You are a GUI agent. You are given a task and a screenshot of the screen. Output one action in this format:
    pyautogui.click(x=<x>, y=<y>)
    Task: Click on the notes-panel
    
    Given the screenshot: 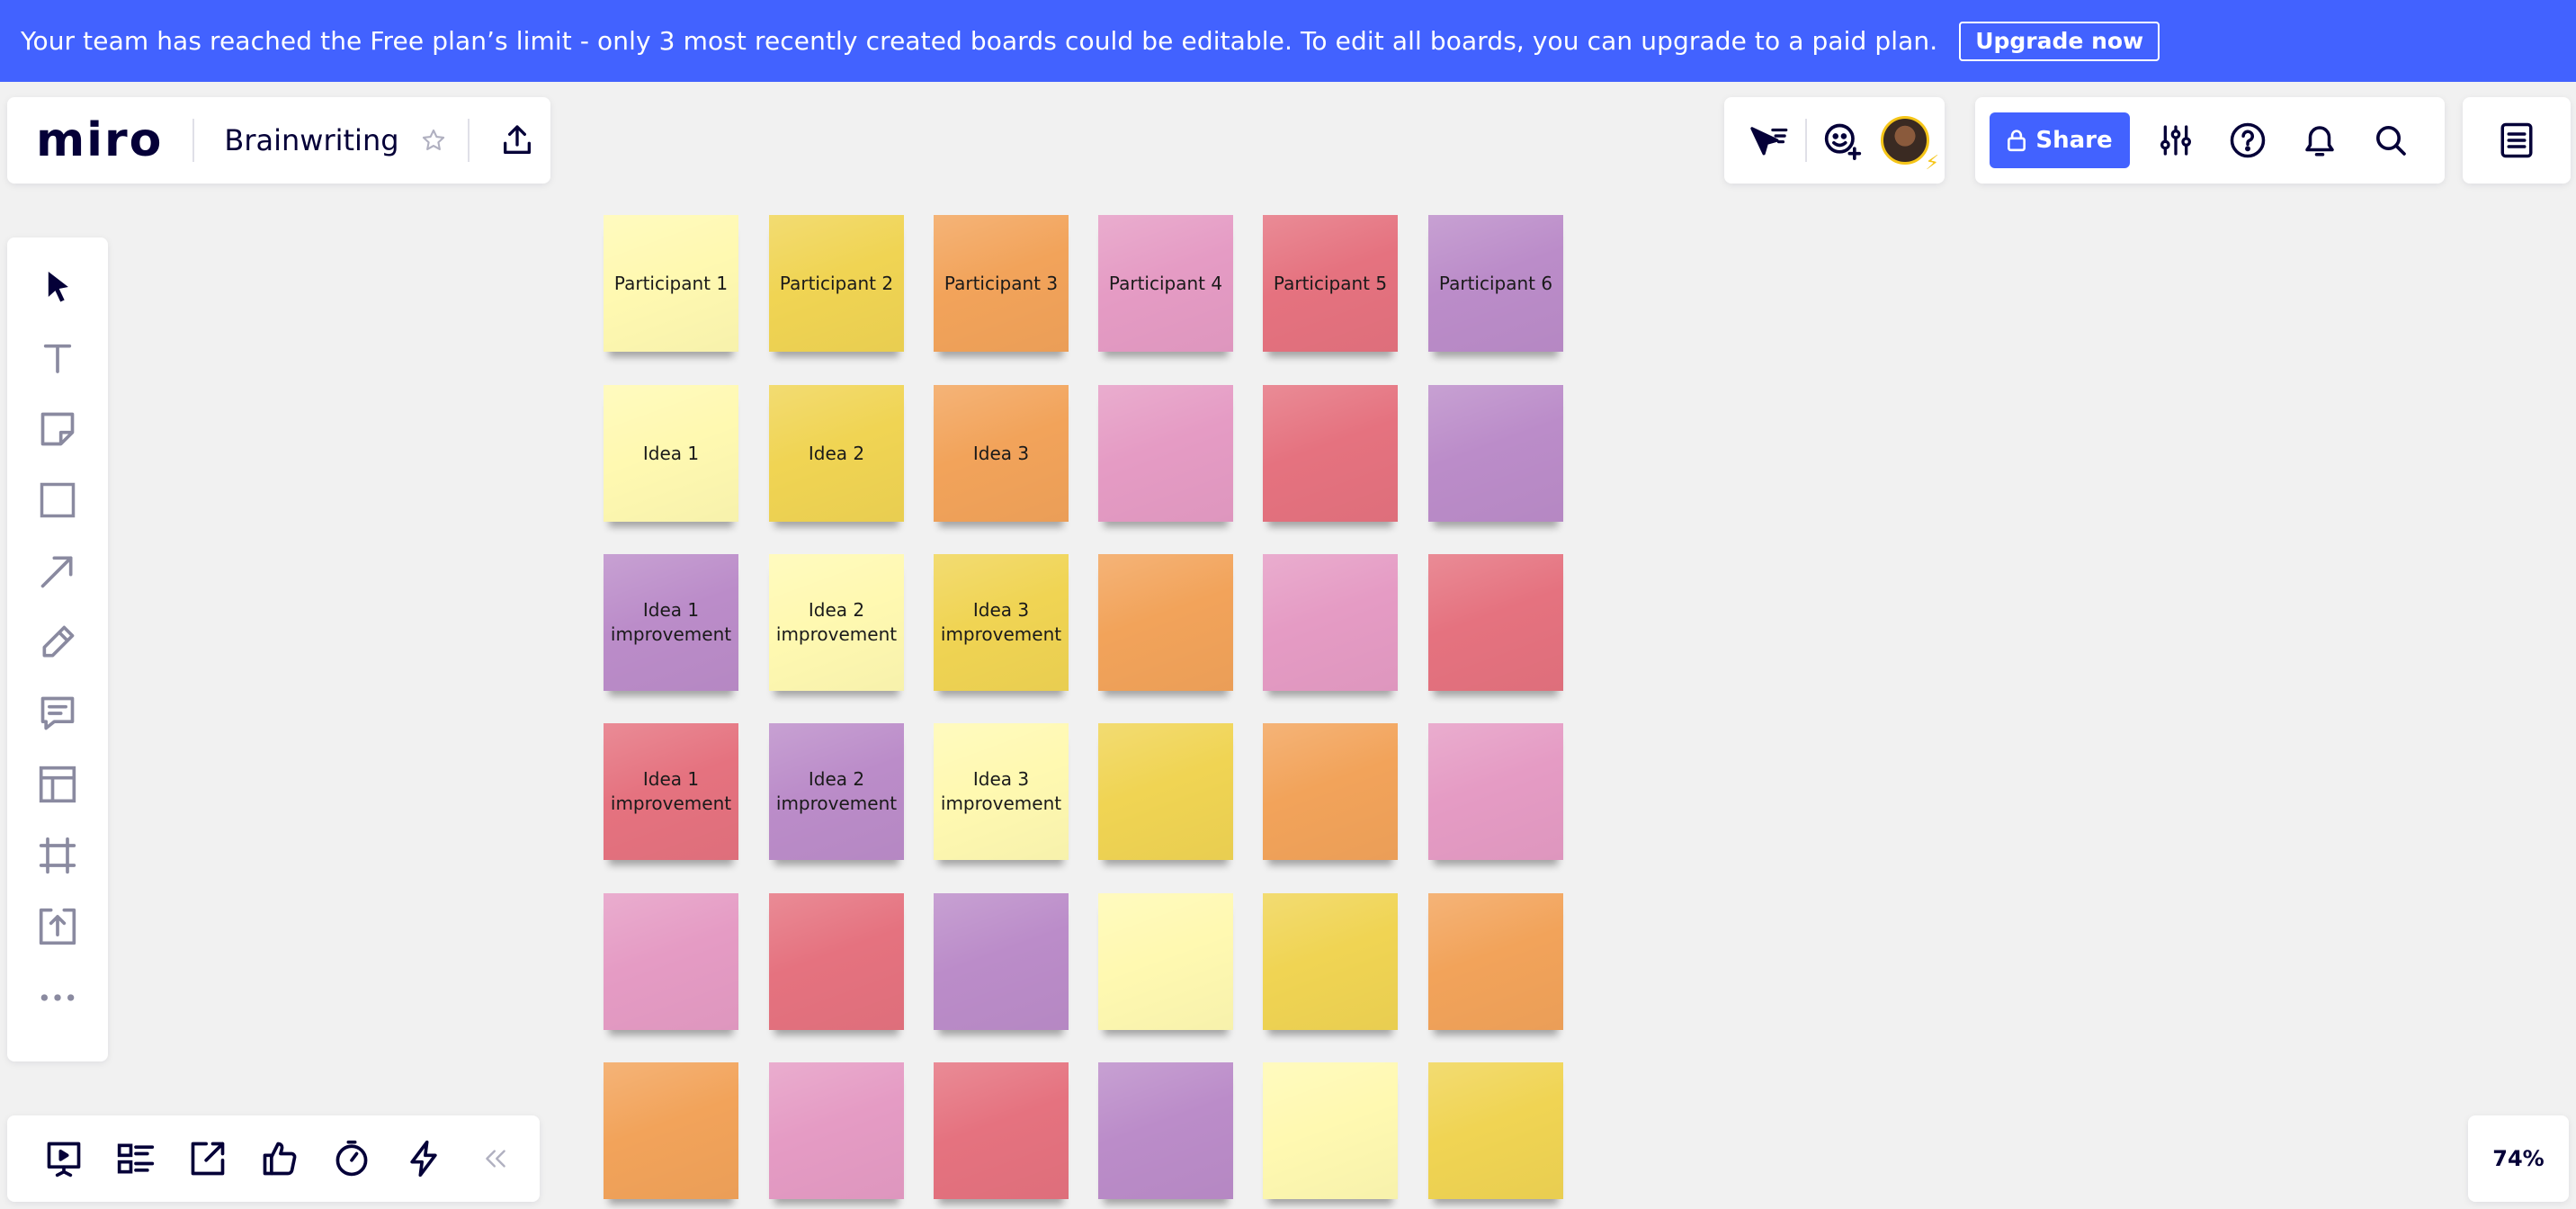 What is the action you would take?
    pyautogui.click(x=2517, y=140)
    